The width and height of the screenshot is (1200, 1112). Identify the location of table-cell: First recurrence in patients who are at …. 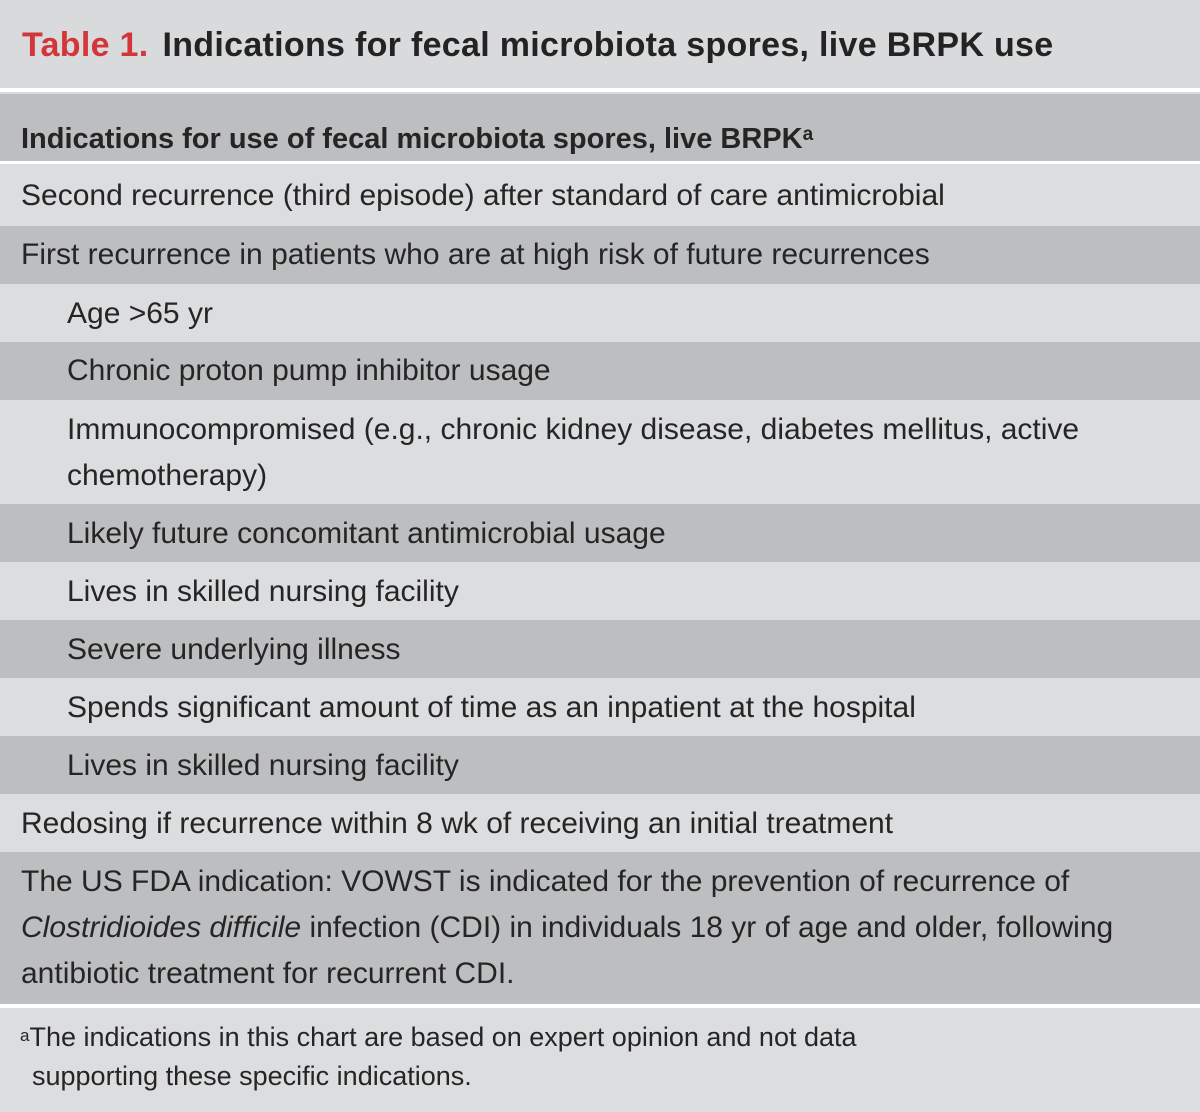
(475, 254).